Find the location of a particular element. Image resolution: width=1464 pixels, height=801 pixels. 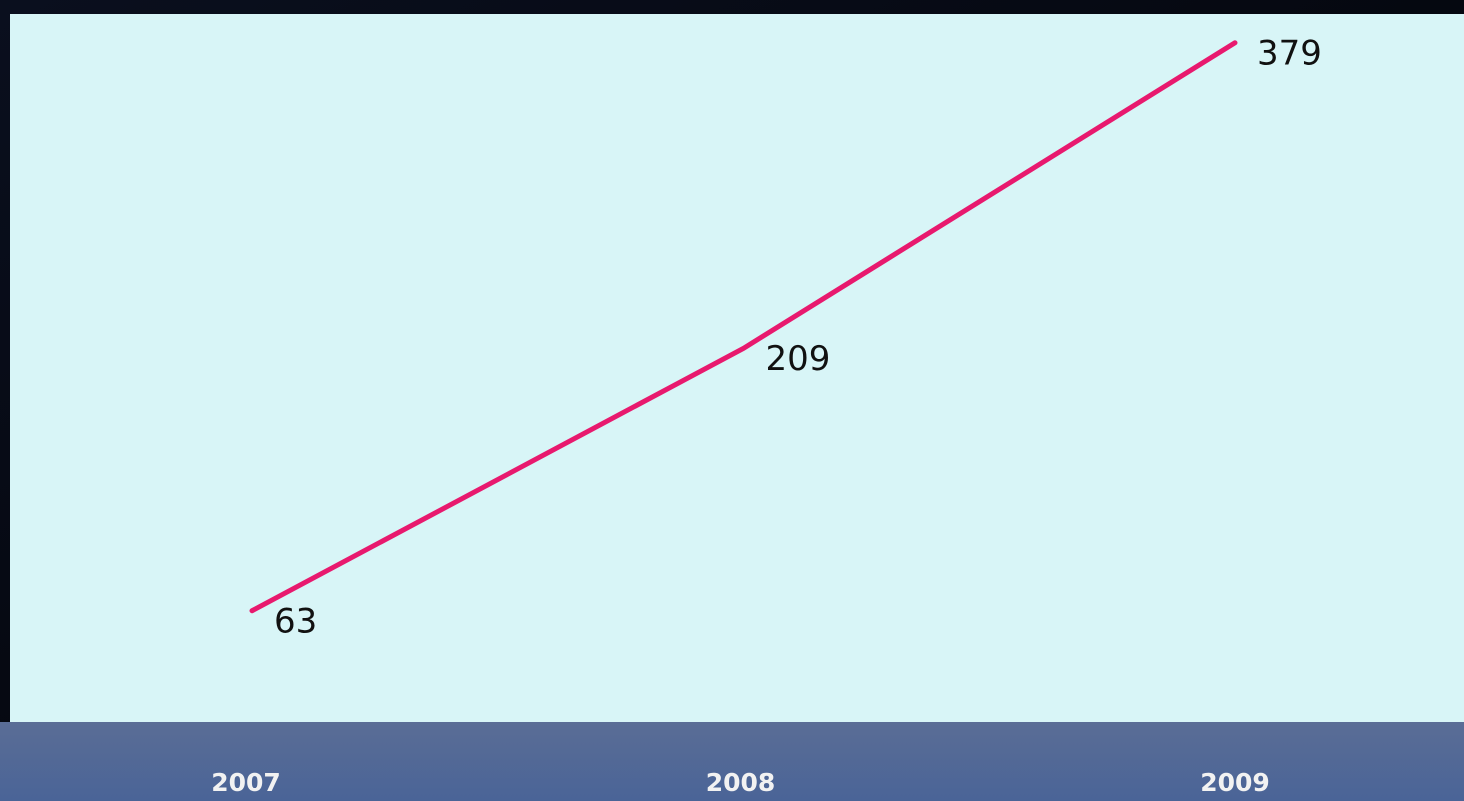

value-label: 379 is located at coordinates (1289, 53).